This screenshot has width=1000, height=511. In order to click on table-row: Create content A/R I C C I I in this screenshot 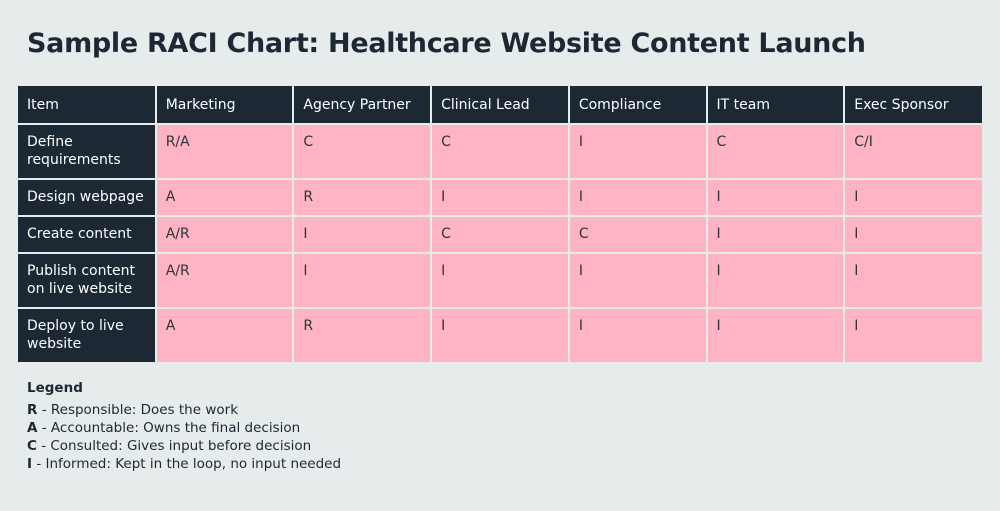, I will do `click(500, 234)`.